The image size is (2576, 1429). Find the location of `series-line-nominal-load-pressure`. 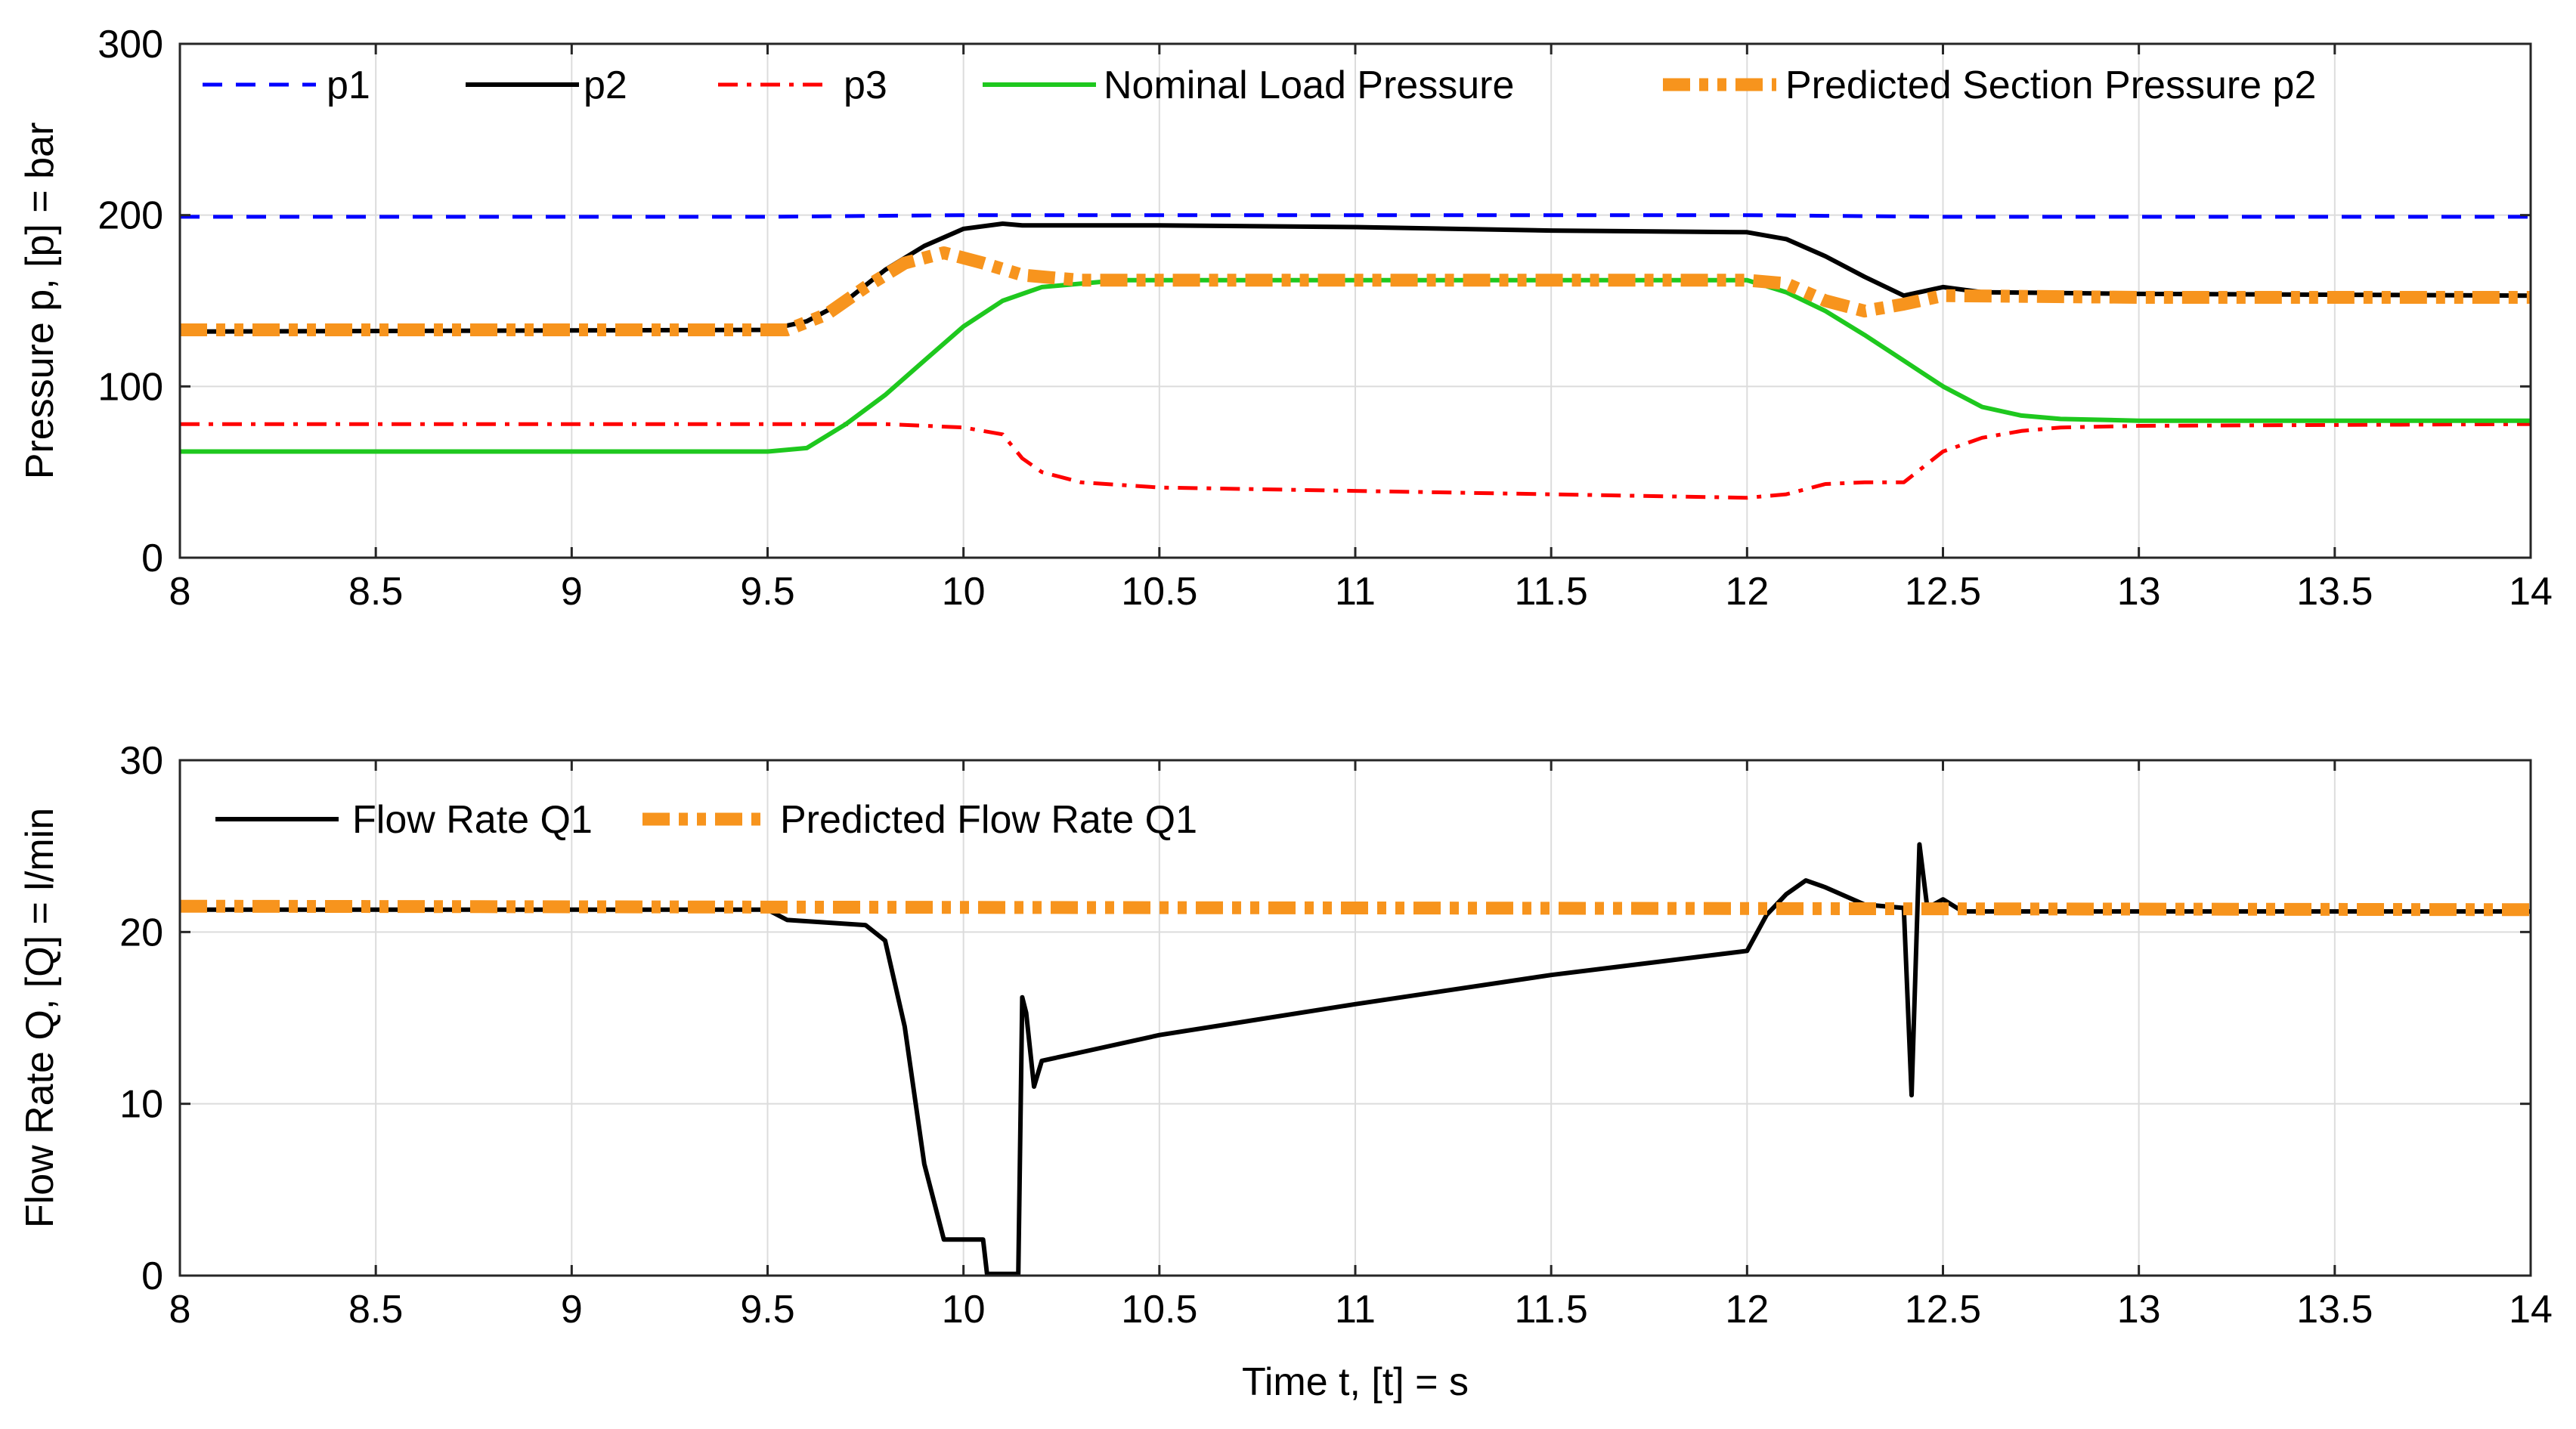

series-line-nominal-load-pressure is located at coordinates (1355, 365).